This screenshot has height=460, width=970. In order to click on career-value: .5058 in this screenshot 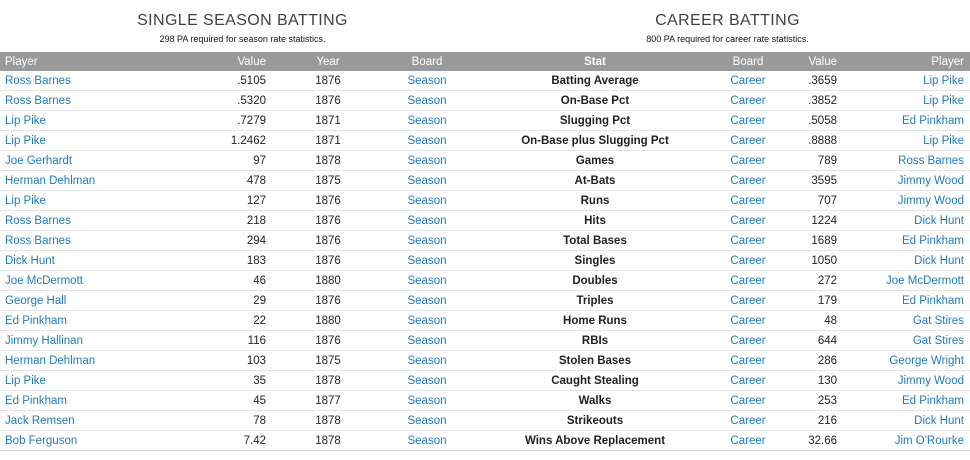, I will do `click(813, 120)`.